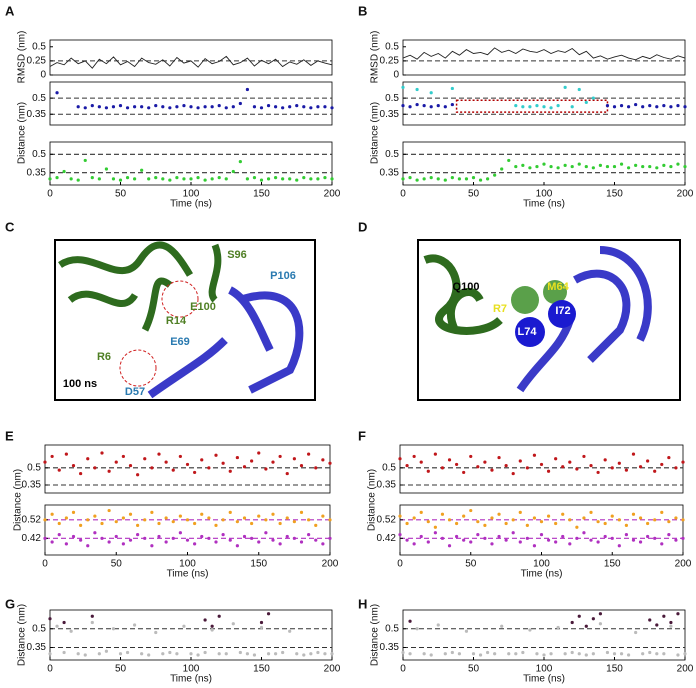 The height and width of the screenshot is (688, 696). Describe the element at coordinates (10, 603) in the screenshot. I see `panel-letter: G` at that location.